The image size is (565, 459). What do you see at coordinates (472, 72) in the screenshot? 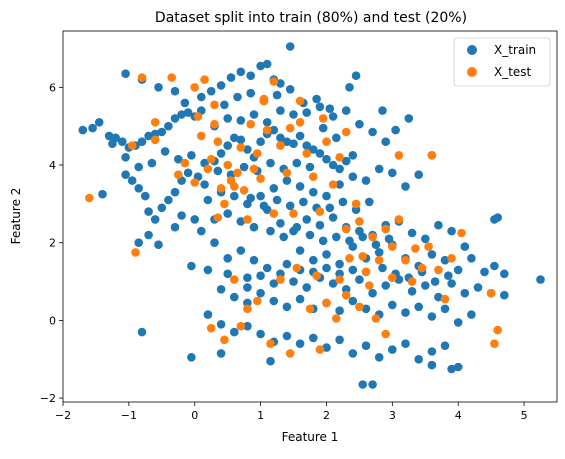
I see `legend-marker-x-test` at bounding box center [472, 72].